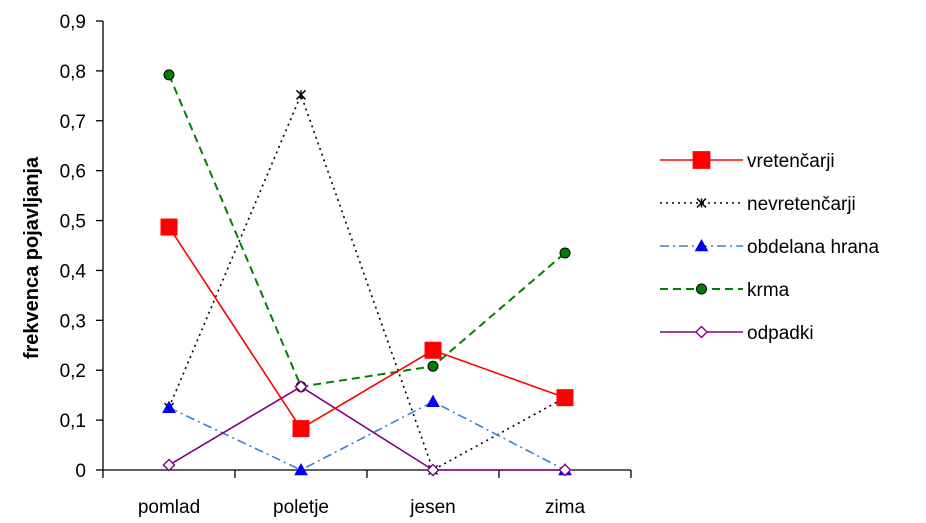 This screenshot has height=523, width=926. What do you see at coordinates (768, 290) in the screenshot?
I see `legend-label: krma` at bounding box center [768, 290].